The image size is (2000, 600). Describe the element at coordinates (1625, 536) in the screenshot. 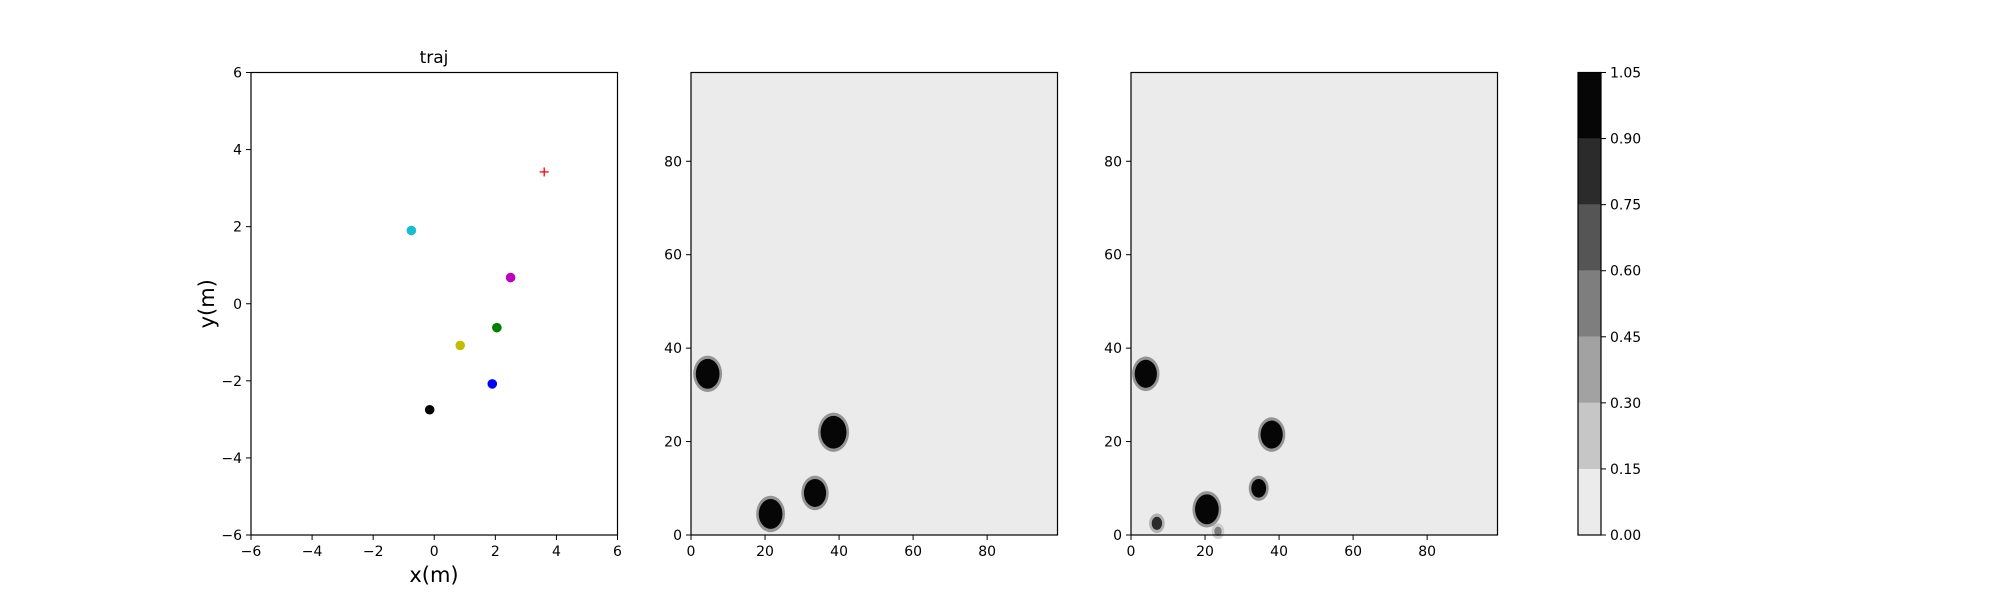

I see `colorbar-tick-label: 0.00` at that location.